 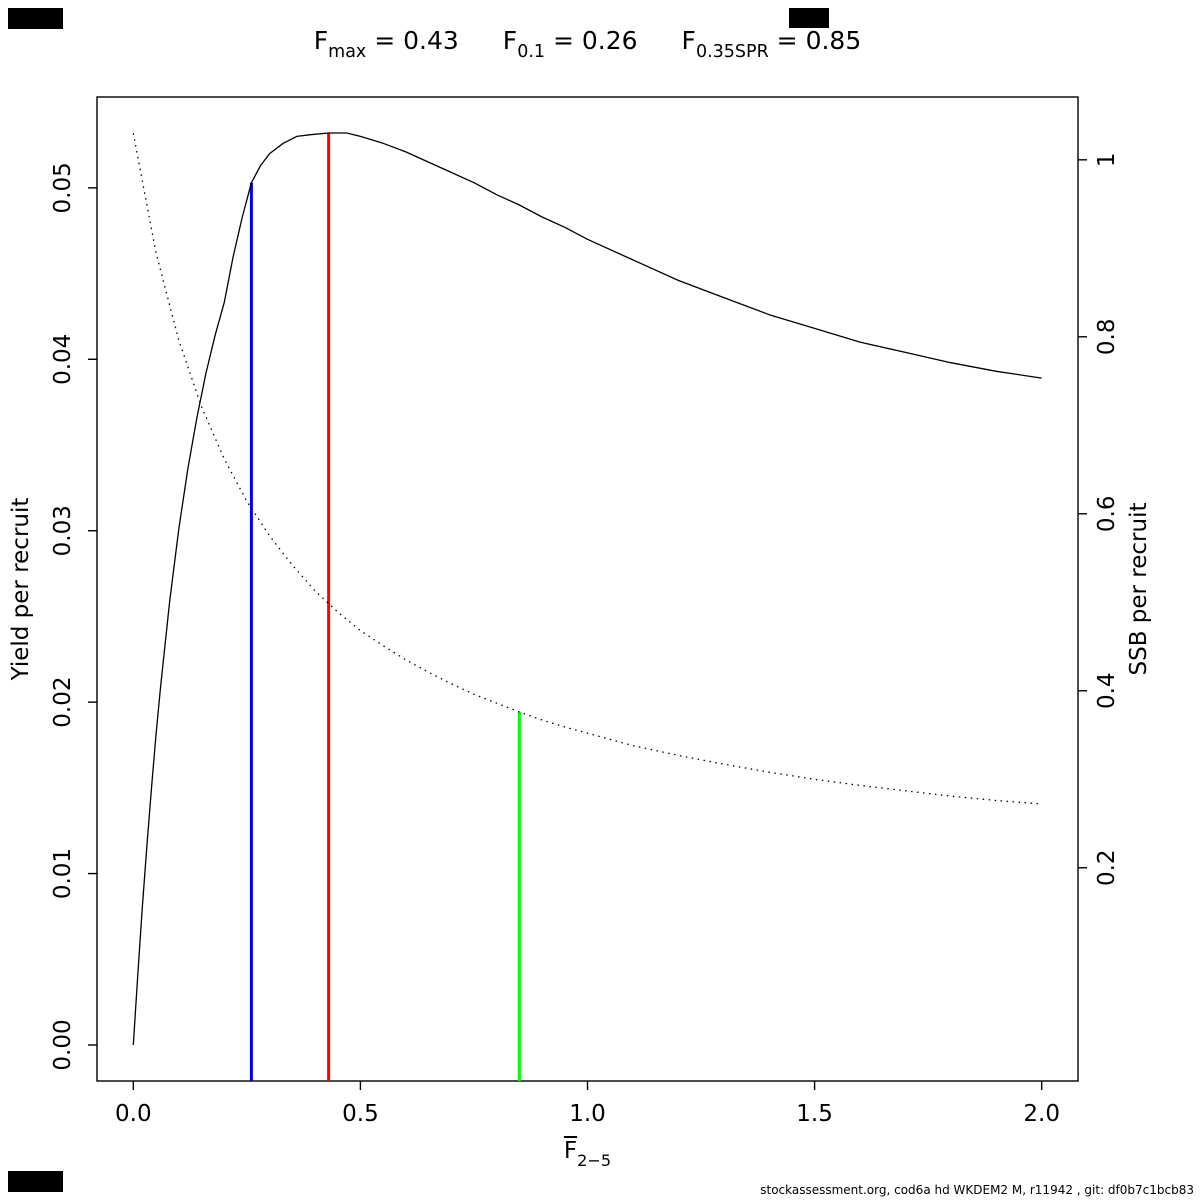 I want to click on x-axis-tick-label: 2.0, so click(x=1041, y=1114).